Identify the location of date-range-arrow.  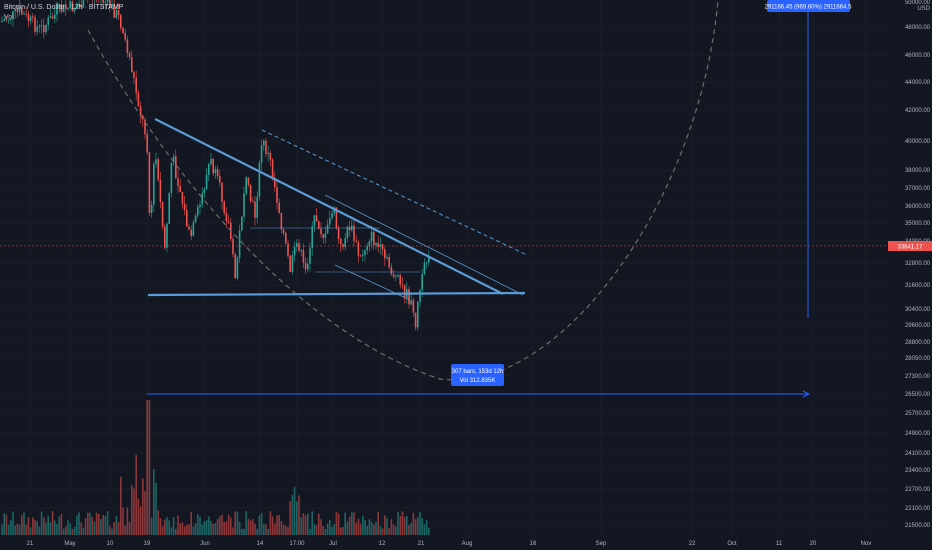
(806, 394).